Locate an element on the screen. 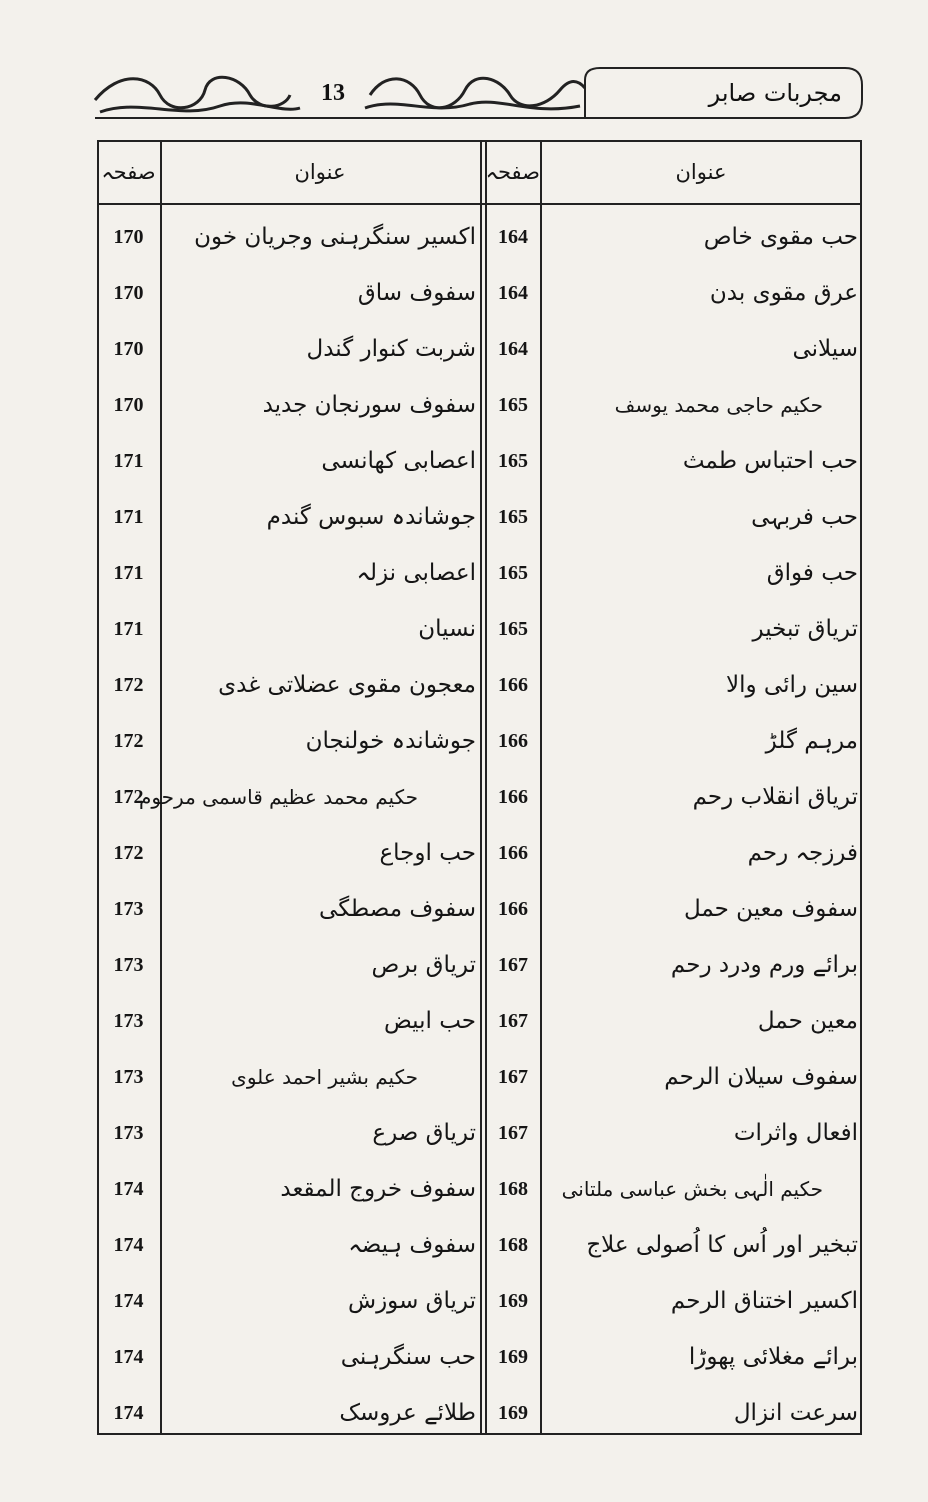 The width and height of the screenshot is (928, 1502). header-rule is located at coordinates (479, 204).